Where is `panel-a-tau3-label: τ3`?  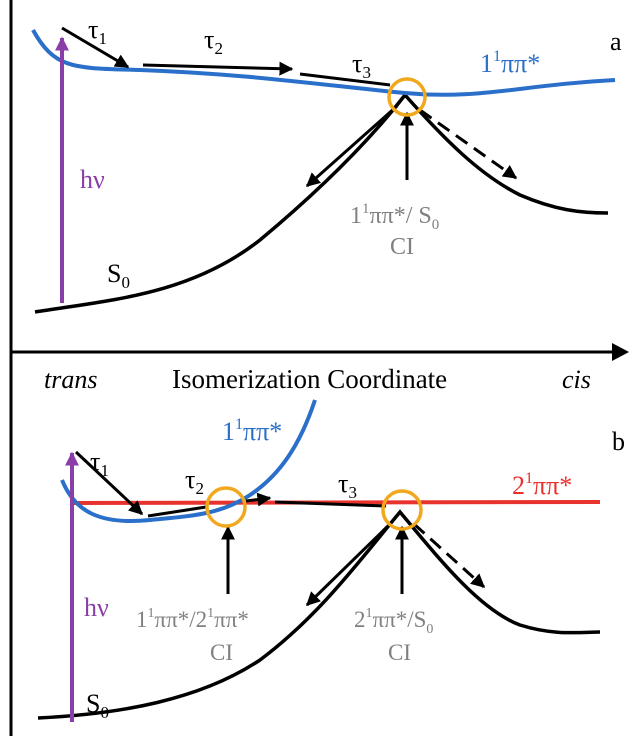 panel-a-tau3-label: τ3 is located at coordinates (361, 65).